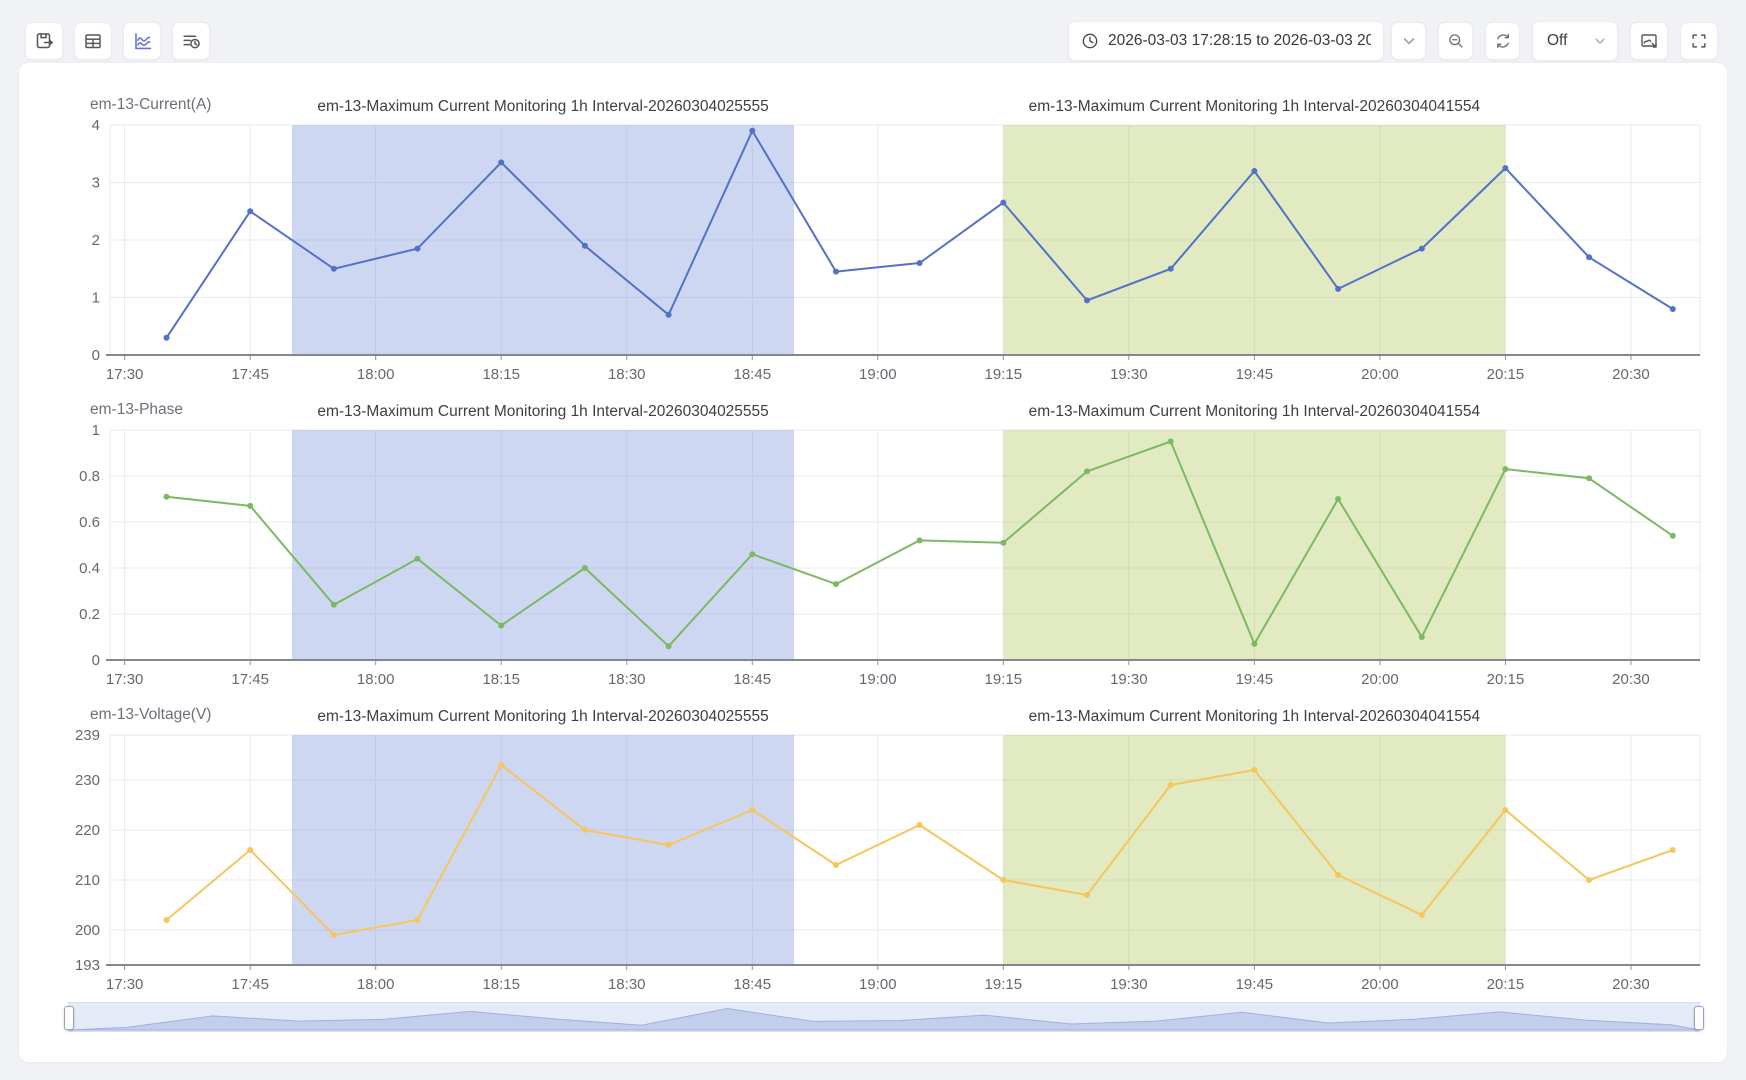 This screenshot has width=1746, height=1080. What do you see at coordinates (1408, 41) in the screenshot?
I see `time-range-expand-button` at bounding box center [1408, 41].